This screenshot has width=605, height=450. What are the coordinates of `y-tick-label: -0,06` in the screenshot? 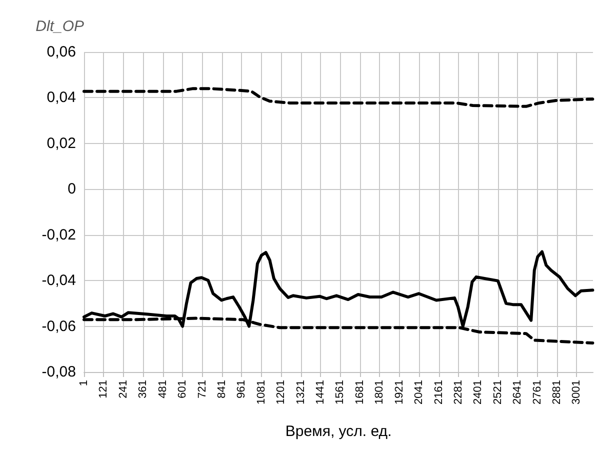 It's located at (59, 326).